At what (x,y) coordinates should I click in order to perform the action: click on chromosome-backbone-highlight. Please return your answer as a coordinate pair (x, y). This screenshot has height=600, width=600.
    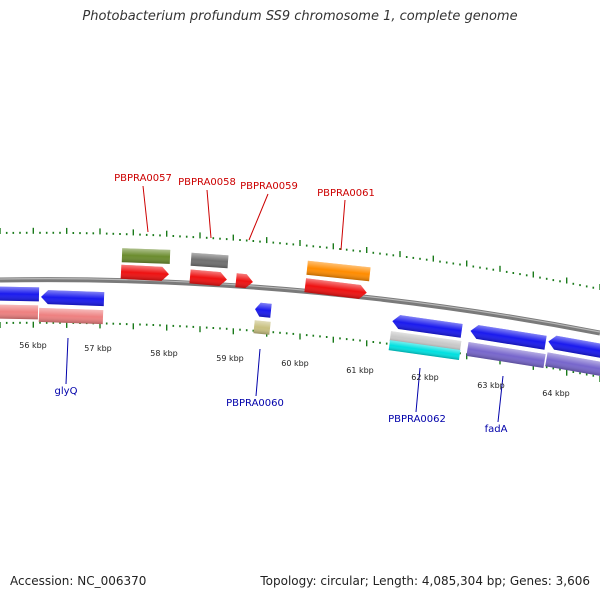
    Looking at the image, I should click on (300, 305).